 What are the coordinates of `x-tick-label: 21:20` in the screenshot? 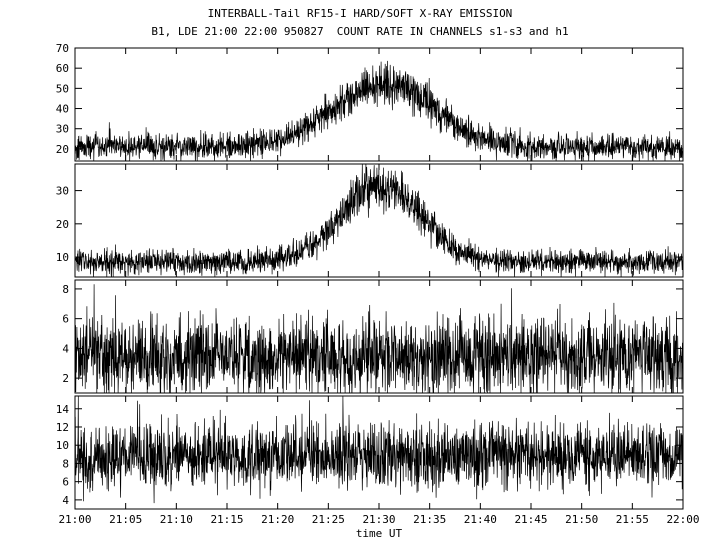 It's located at (277, 519).